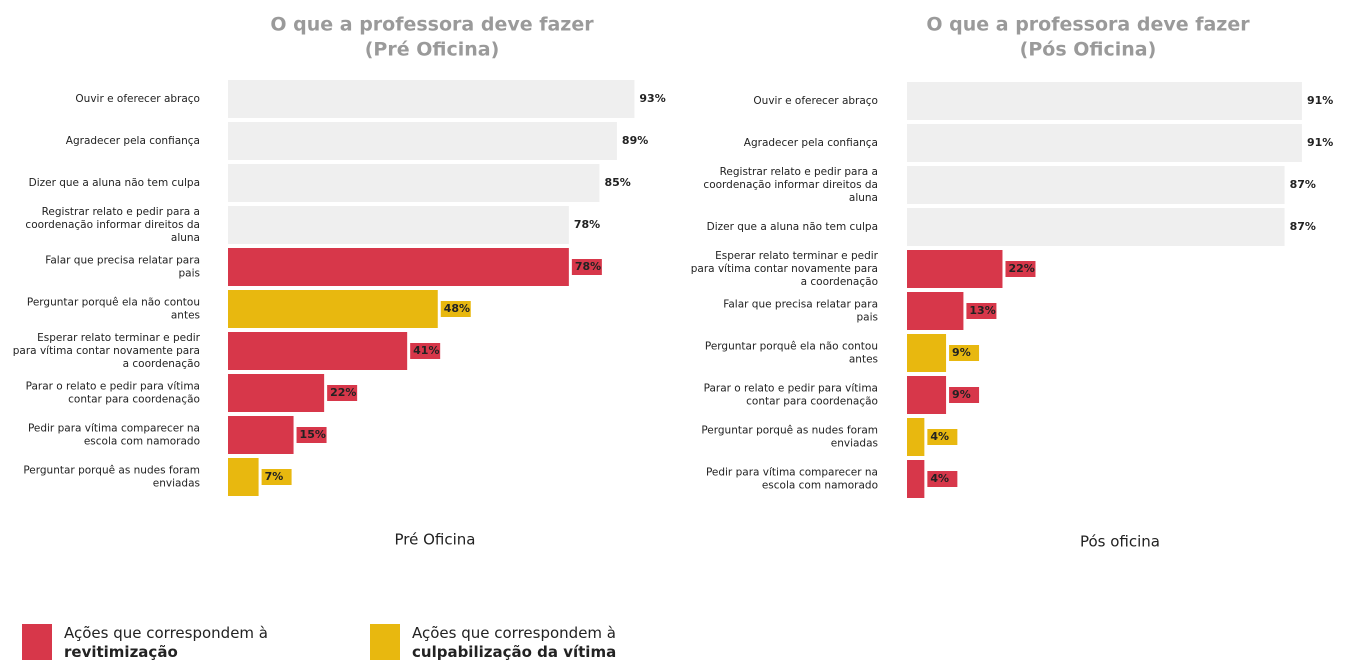 This screenshot has height=660, width=1346. What do you see at coordinates (121, 651) in the screenshot?
I see `legend-bold: revitimização` at bounding box center [121, 651].